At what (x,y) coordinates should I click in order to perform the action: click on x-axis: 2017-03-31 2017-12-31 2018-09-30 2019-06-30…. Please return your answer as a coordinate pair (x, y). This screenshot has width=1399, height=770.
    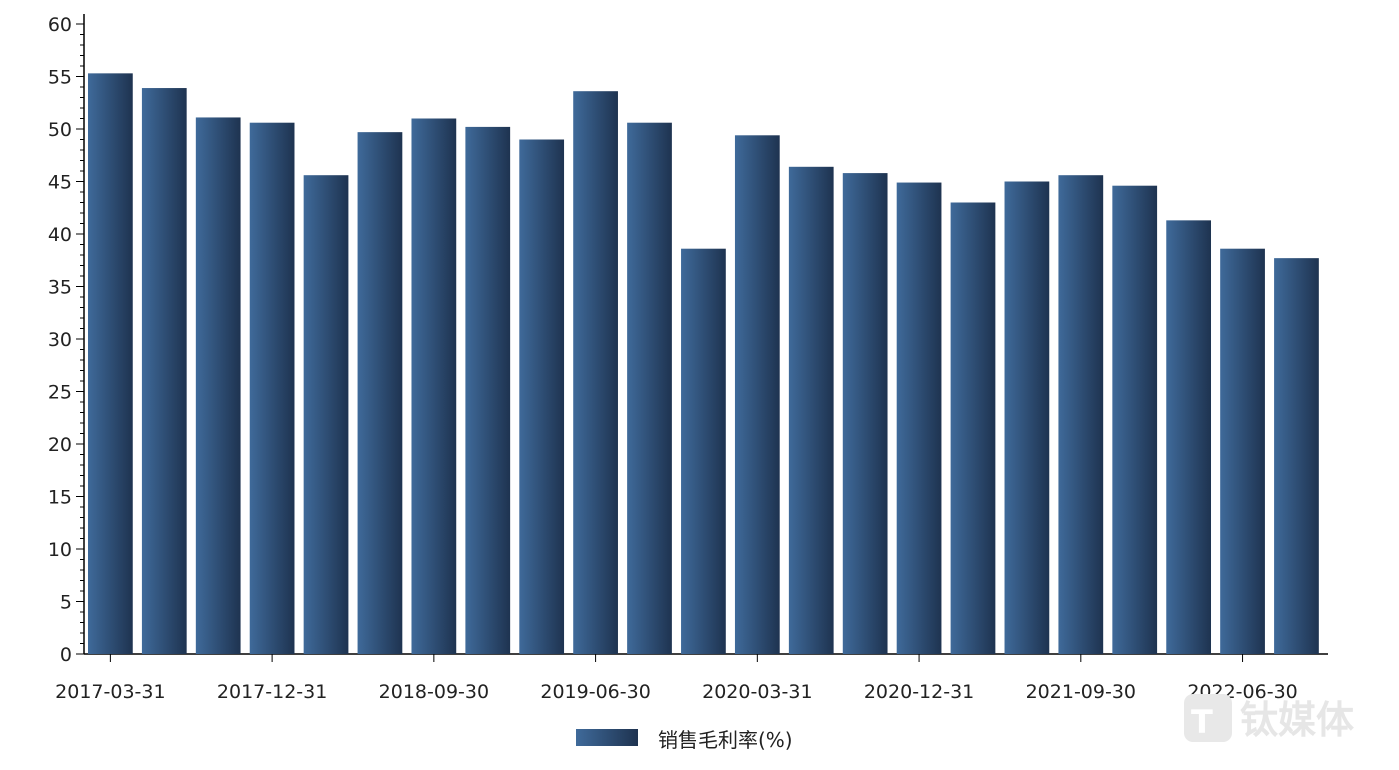
    Looking at the image, I should click on (691, 678).